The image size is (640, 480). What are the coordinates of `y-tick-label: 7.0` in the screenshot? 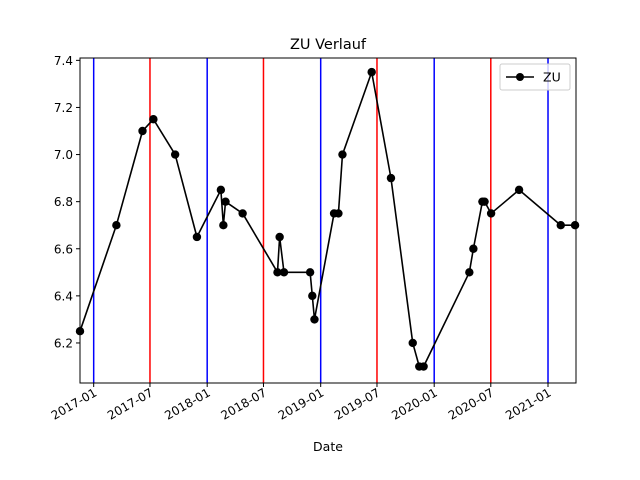 It's located at (63, 155).